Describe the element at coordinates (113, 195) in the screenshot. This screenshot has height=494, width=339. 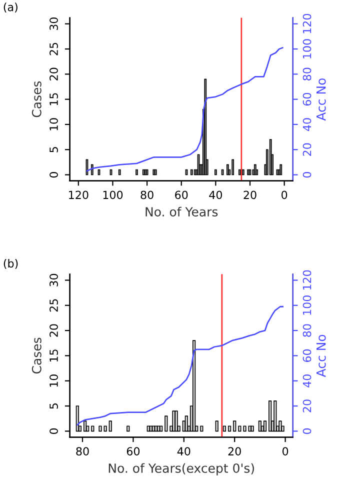
I see `x-tick-label: 100` at that location.